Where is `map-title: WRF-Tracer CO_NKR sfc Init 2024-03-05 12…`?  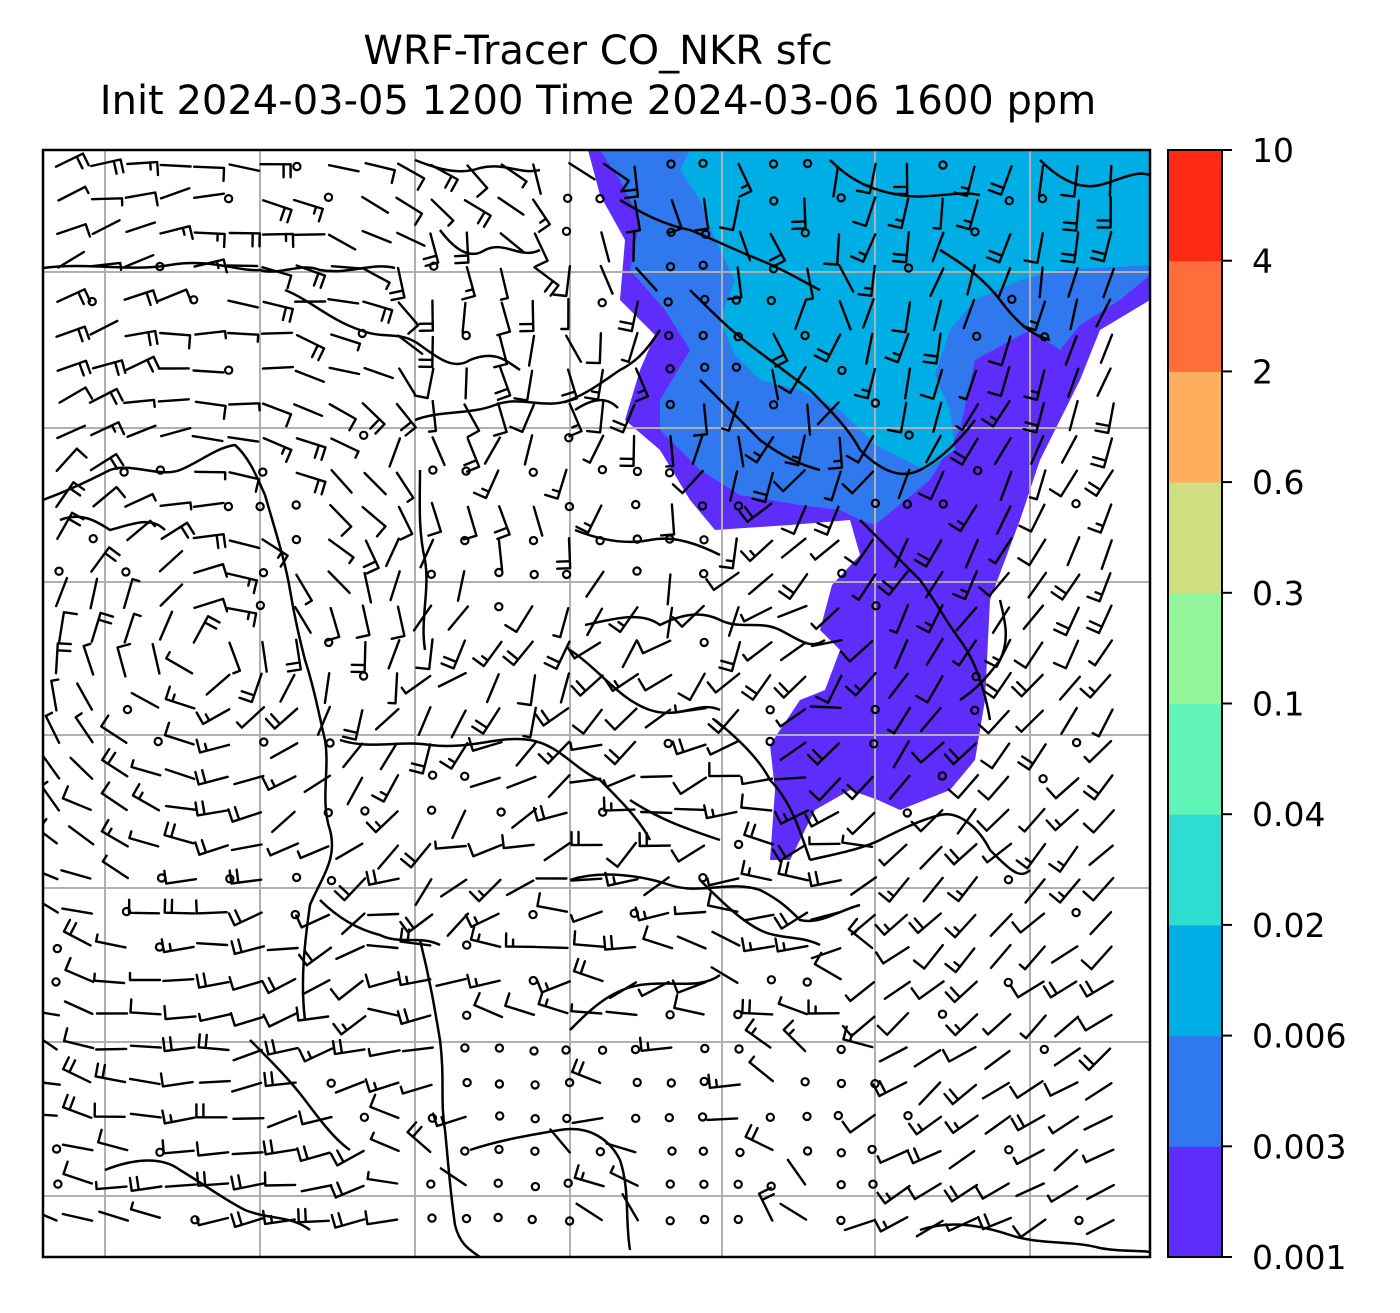 map-title: WRF-Tracer CO_NKR sfc Init 2024-03-05 12… is located at coordinates (598, 76).